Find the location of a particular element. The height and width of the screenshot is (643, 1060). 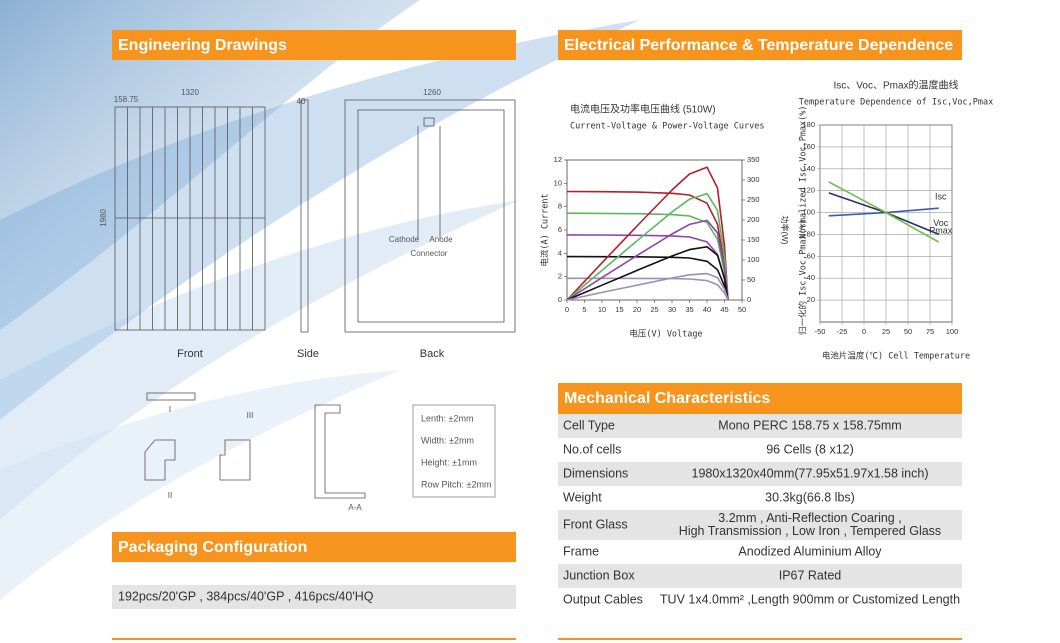

row-value: Mono PERC 158.75 x 158.75mm is located at coordinates (809, 425).